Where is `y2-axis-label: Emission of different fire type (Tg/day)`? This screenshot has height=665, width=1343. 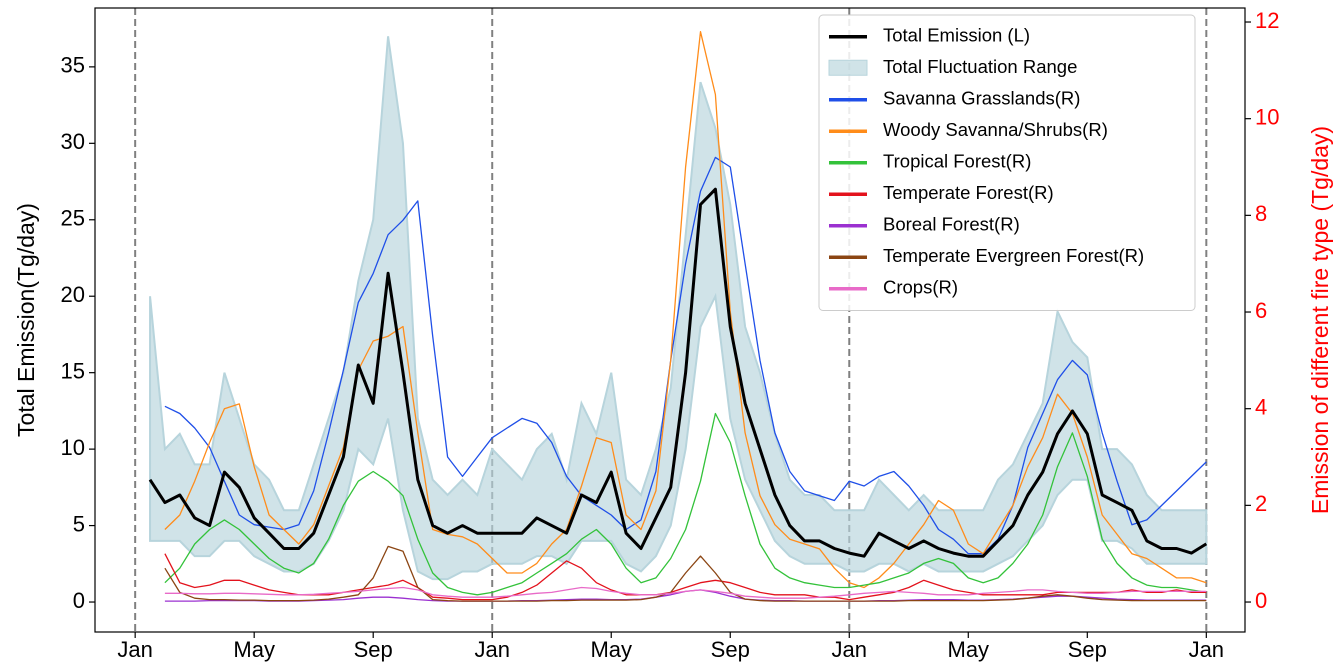
y2-axis-label: Emission of different fire type (Tg/day) is located at coordinates (1320, 320).